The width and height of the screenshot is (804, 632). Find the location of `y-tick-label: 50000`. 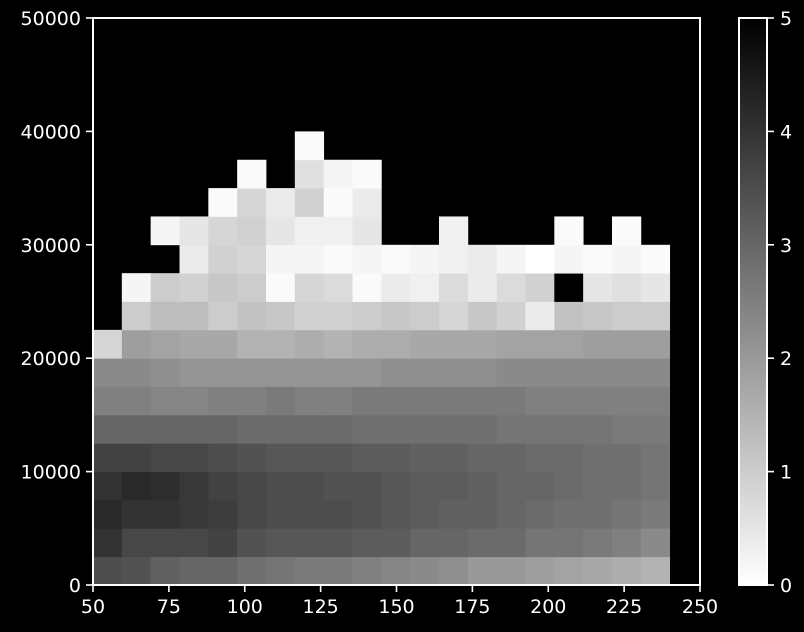

y-tick-label: 50000 is located at coordinates (51, 19).